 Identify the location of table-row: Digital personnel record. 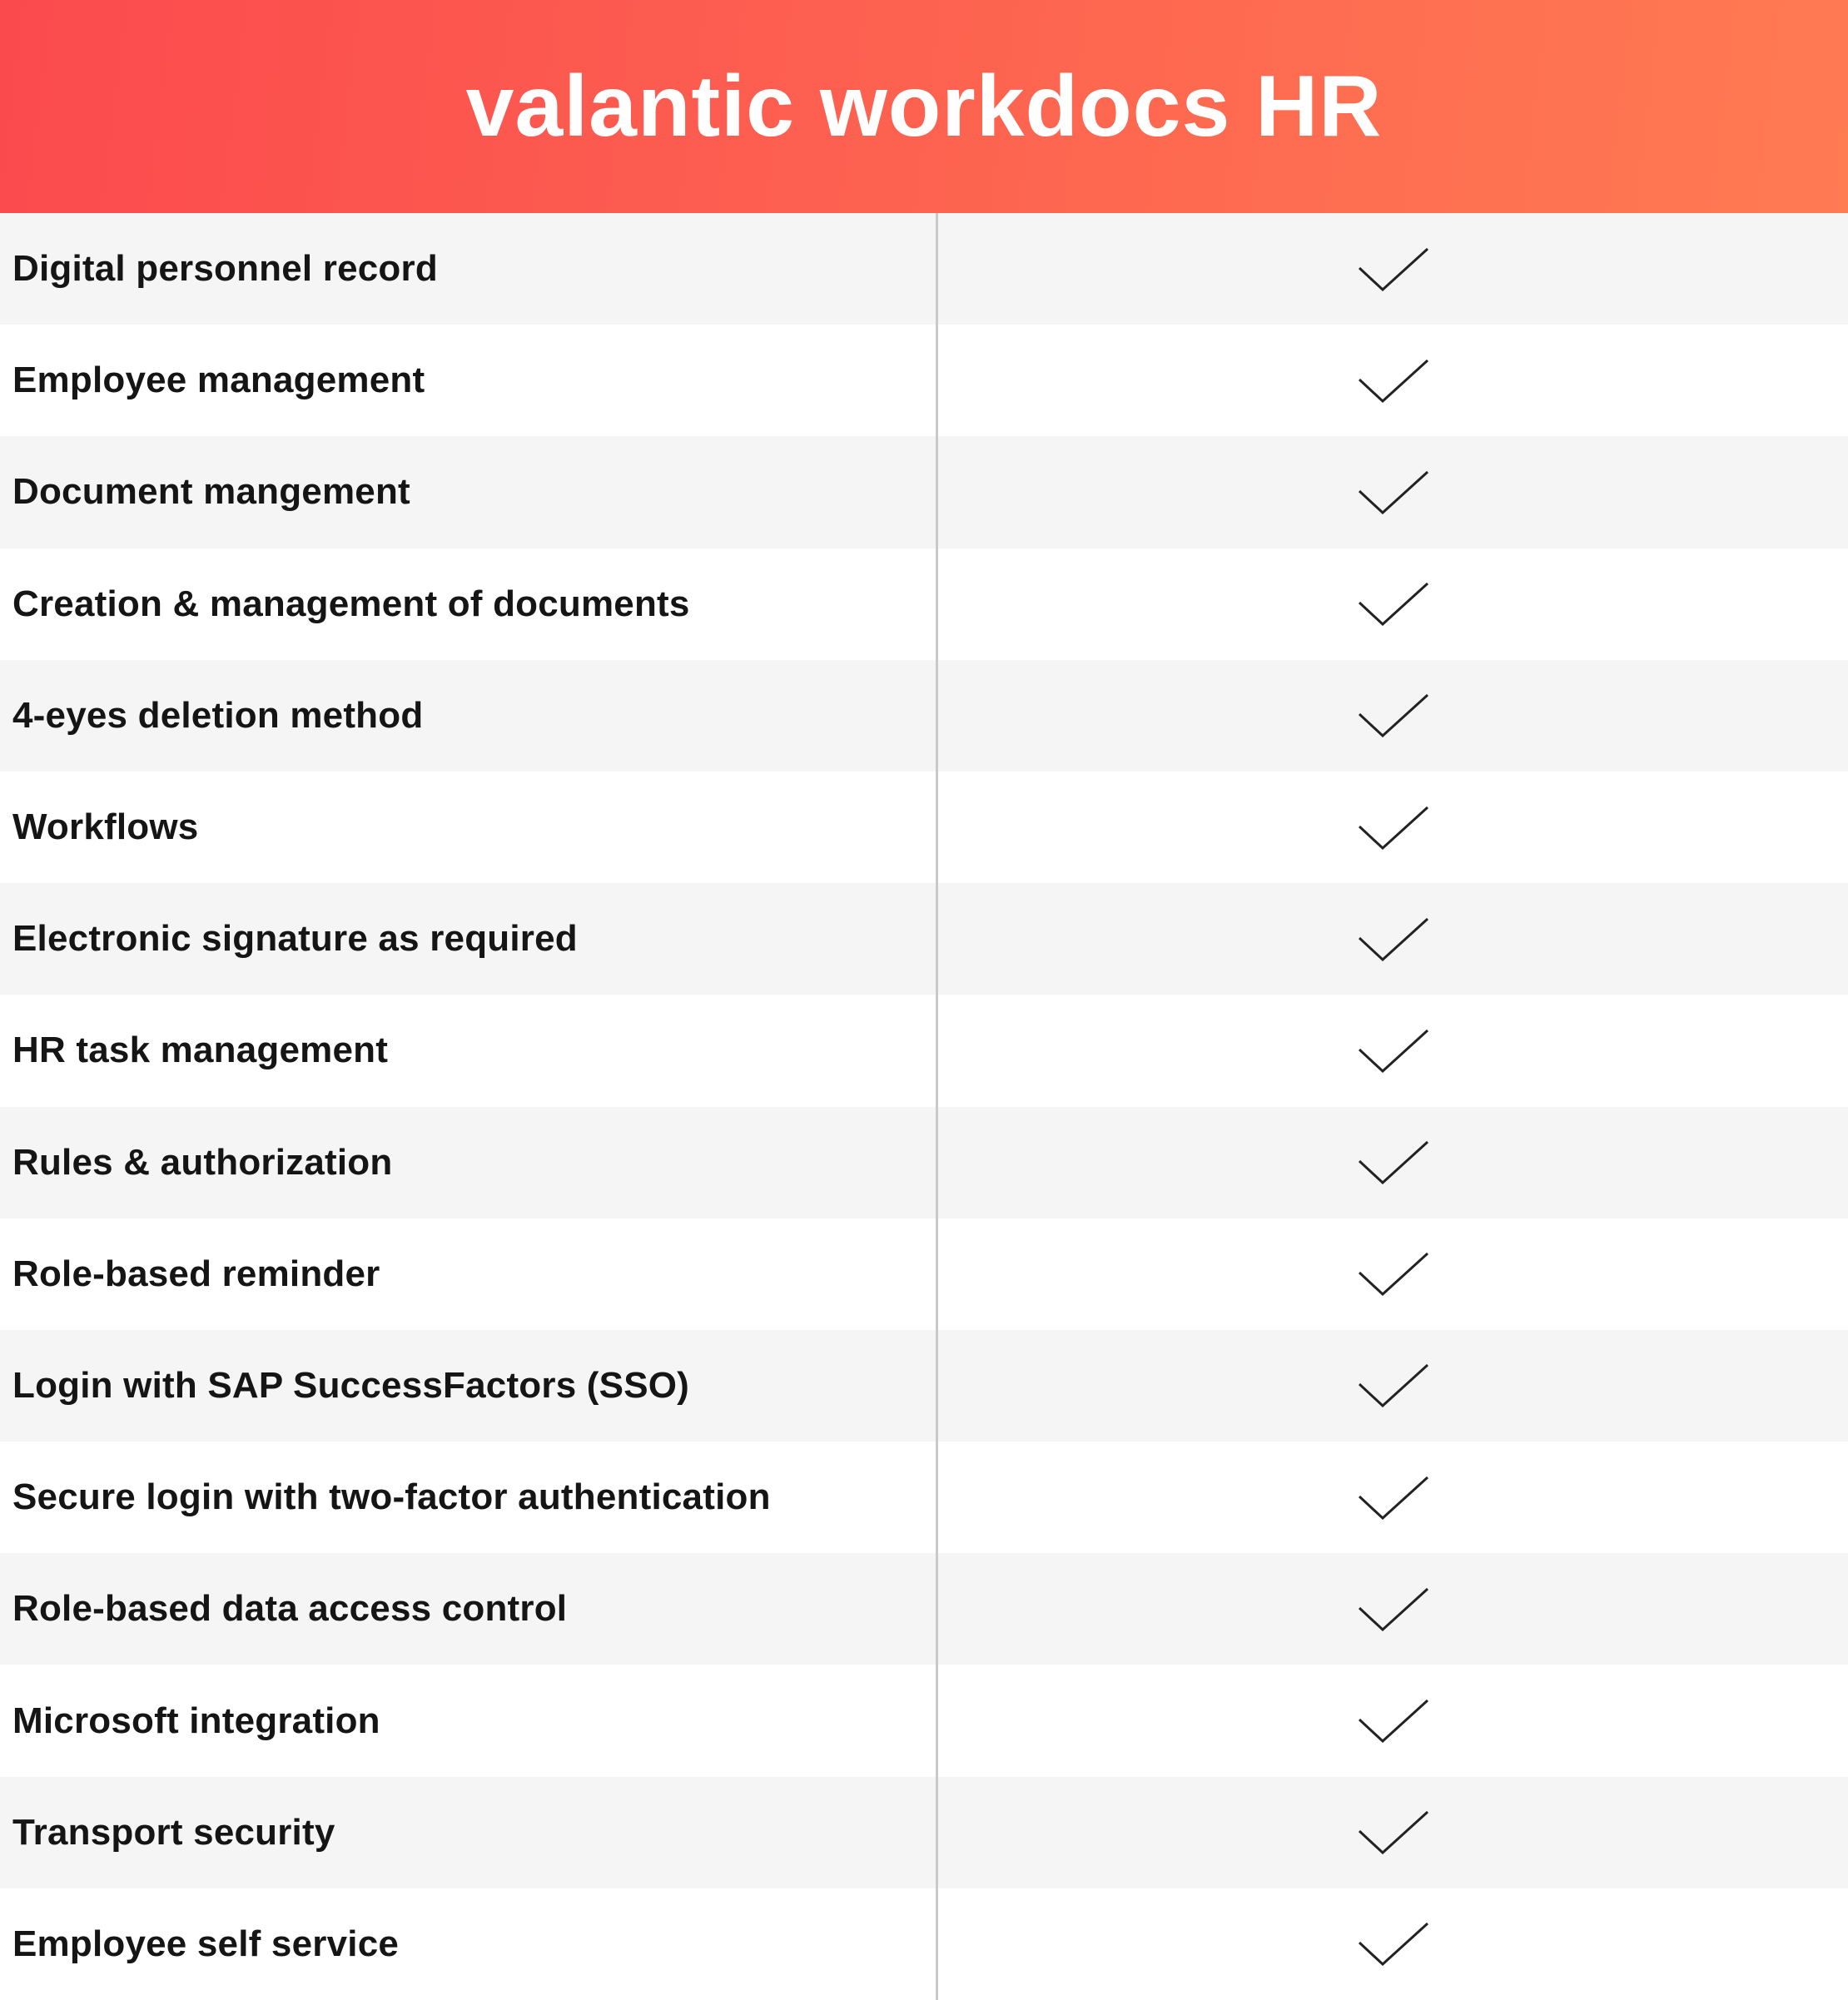
(924, 269).